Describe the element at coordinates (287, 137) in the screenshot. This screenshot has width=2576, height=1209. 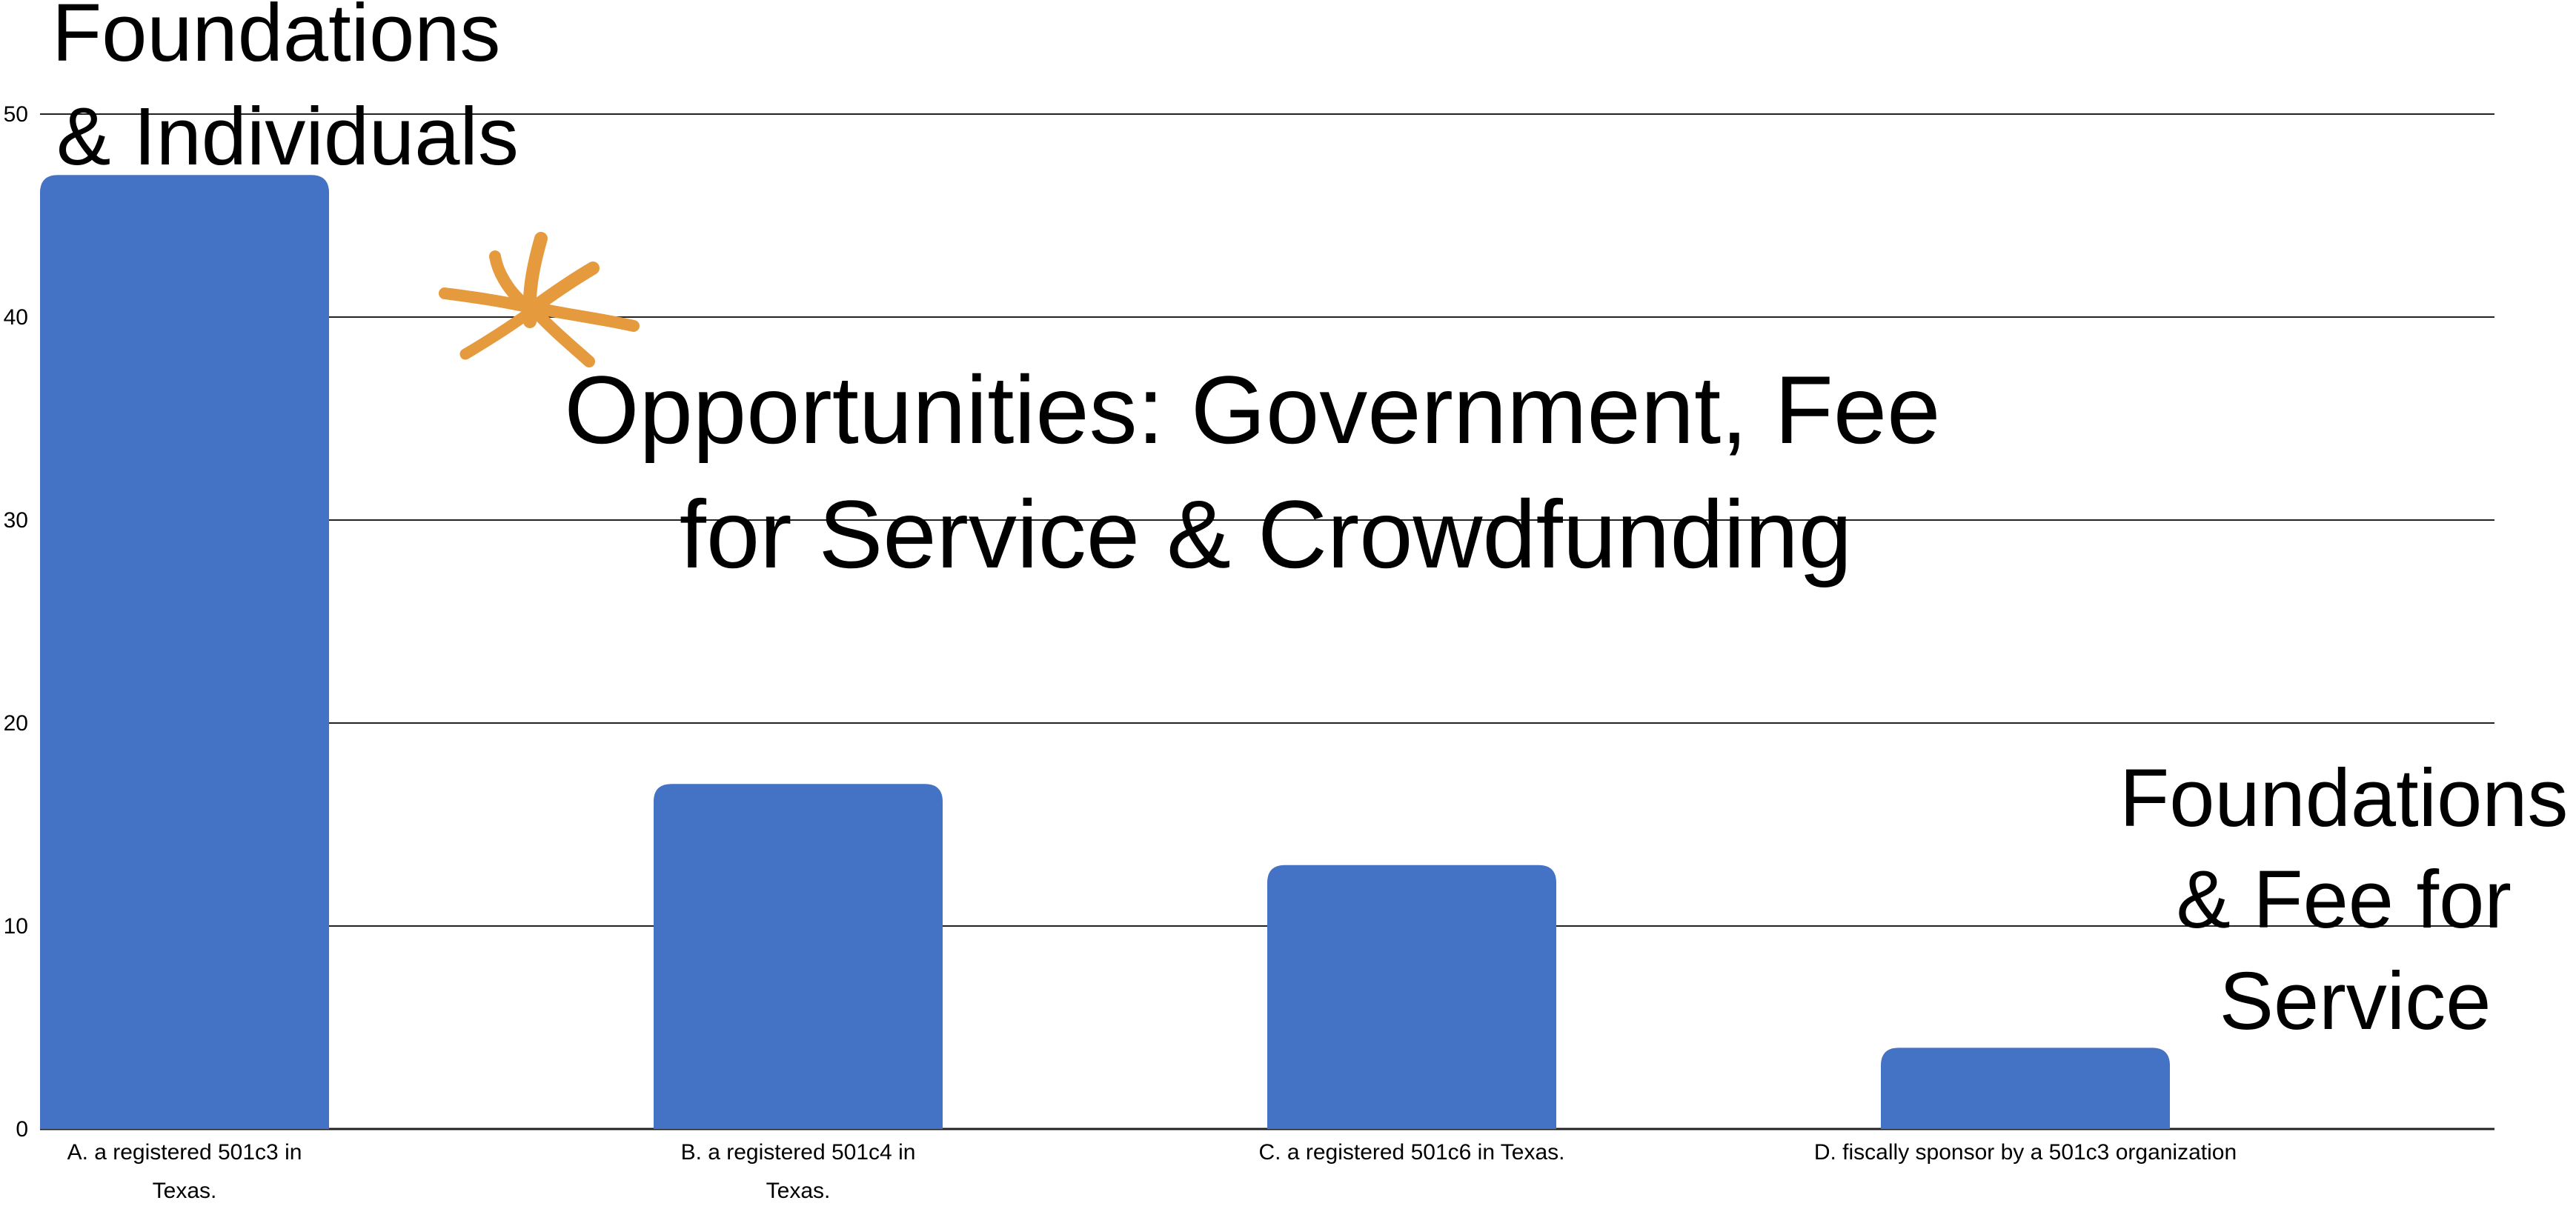
I see `bar-a-annotation-line: & Individuals` at that location.